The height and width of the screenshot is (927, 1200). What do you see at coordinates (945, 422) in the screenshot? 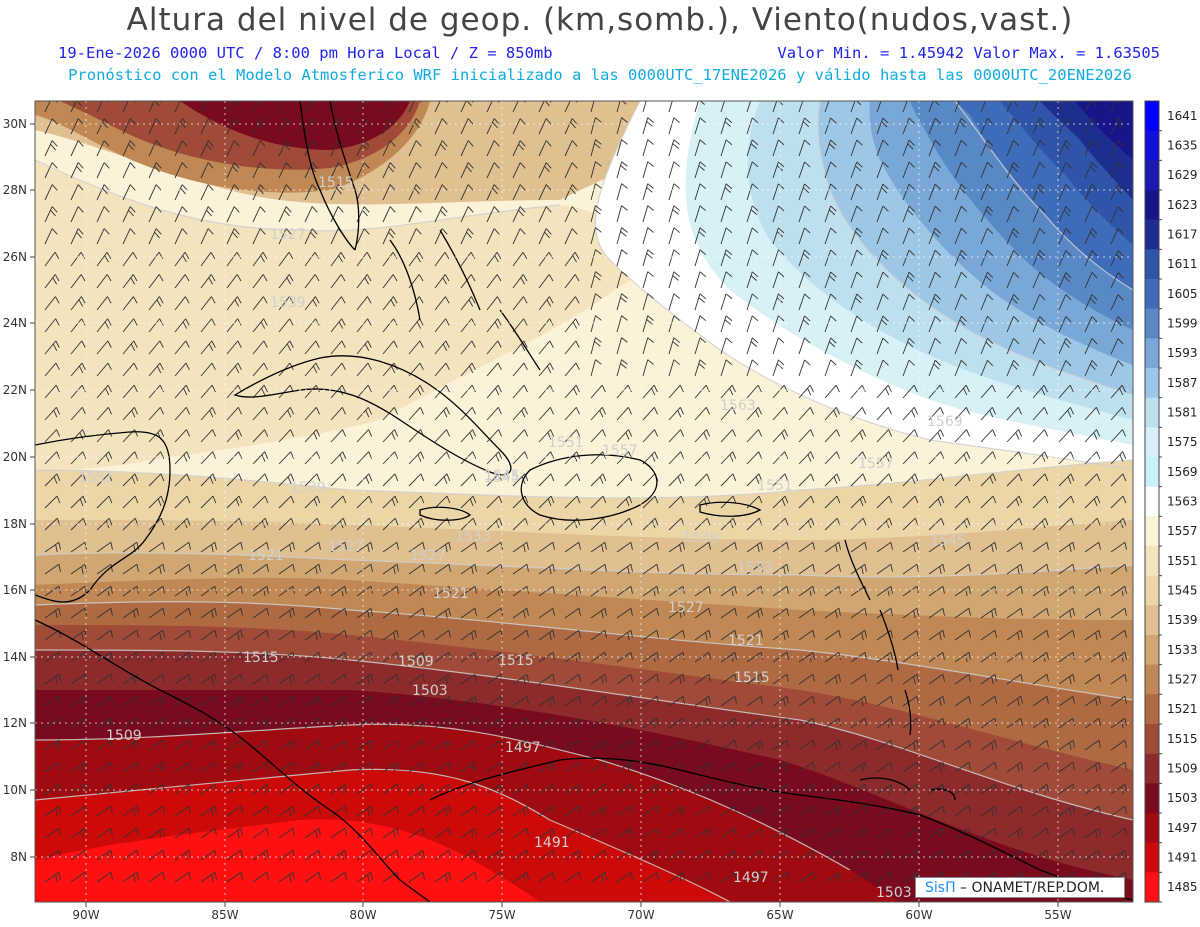
I see `contour-label: 1569` at bounding box center [945, 422].